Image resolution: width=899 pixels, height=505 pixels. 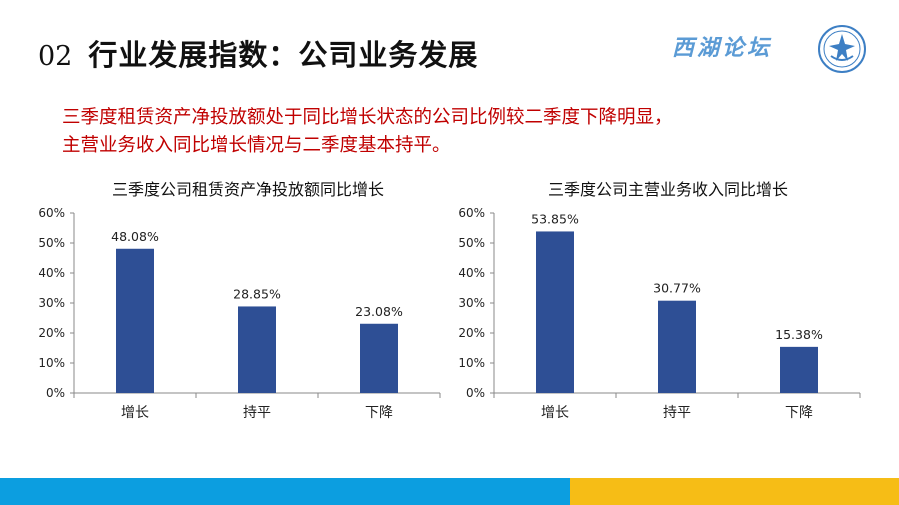 I want to click on chart-title-right: 三季度公司主营业务收入同比增长, so click(x=667, y=189).